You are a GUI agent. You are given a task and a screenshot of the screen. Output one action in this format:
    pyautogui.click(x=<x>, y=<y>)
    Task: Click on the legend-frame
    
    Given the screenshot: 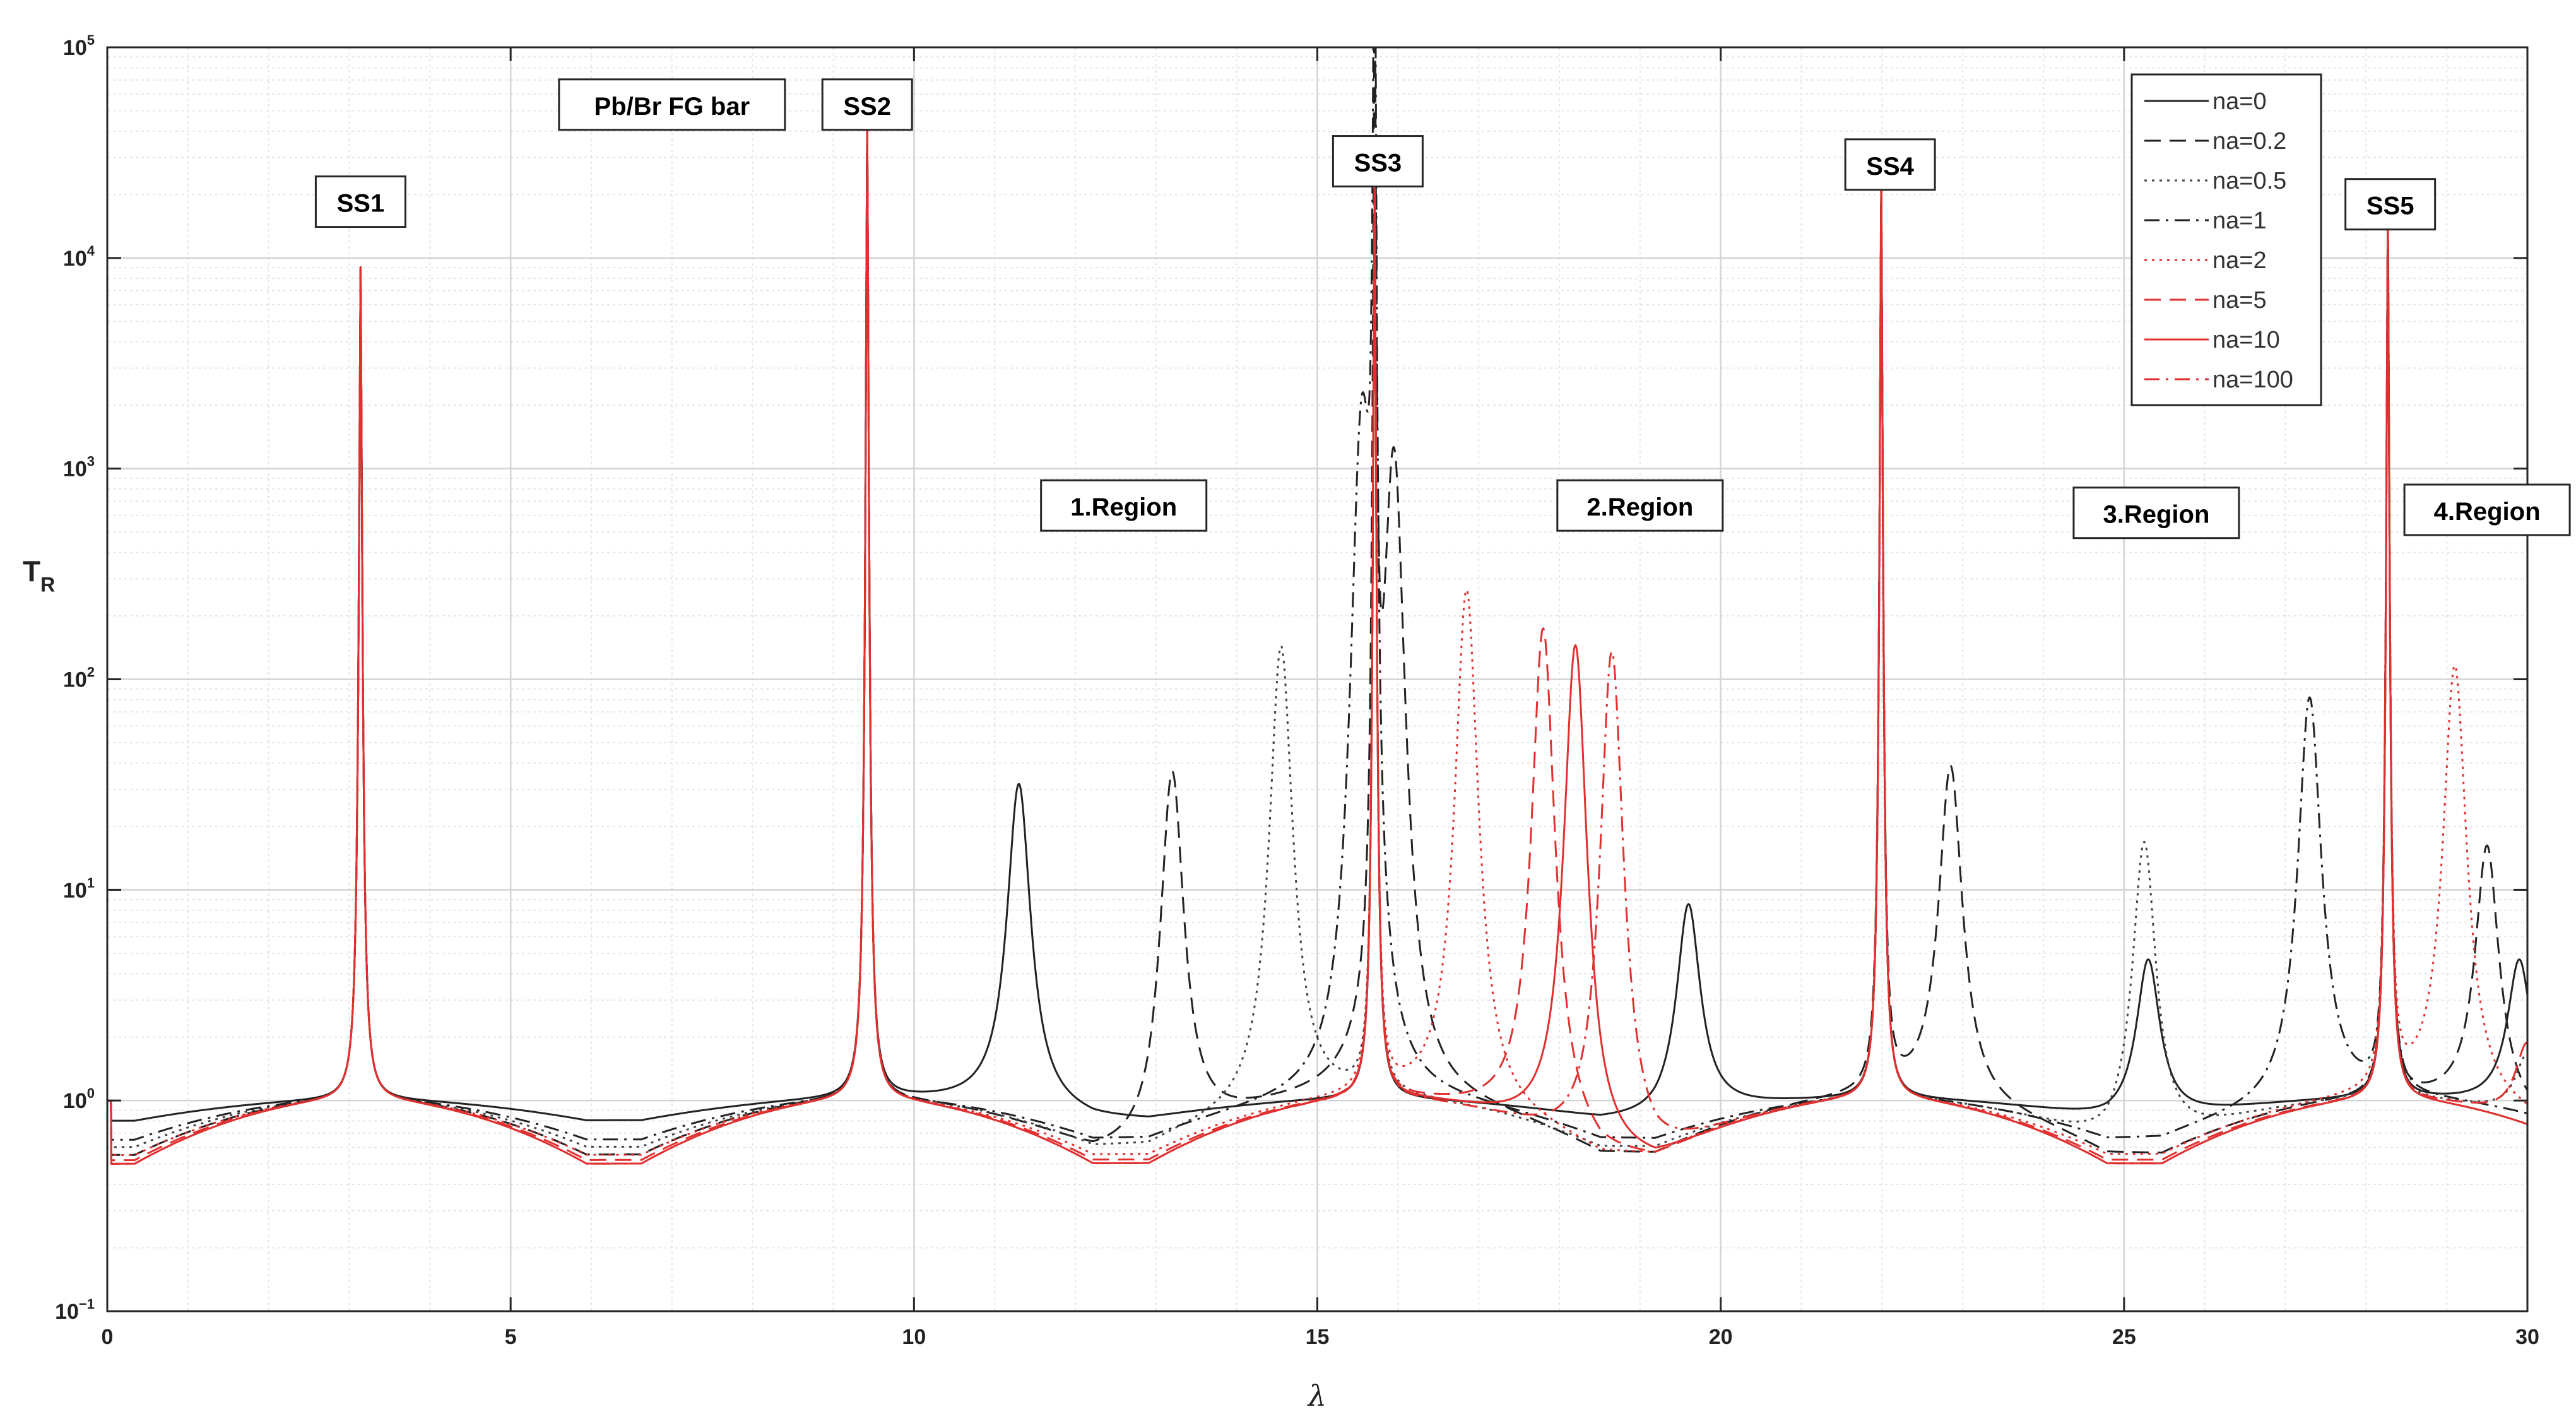 What is the action you would take?
    pyautogui.click(x=2226, y=239)
    